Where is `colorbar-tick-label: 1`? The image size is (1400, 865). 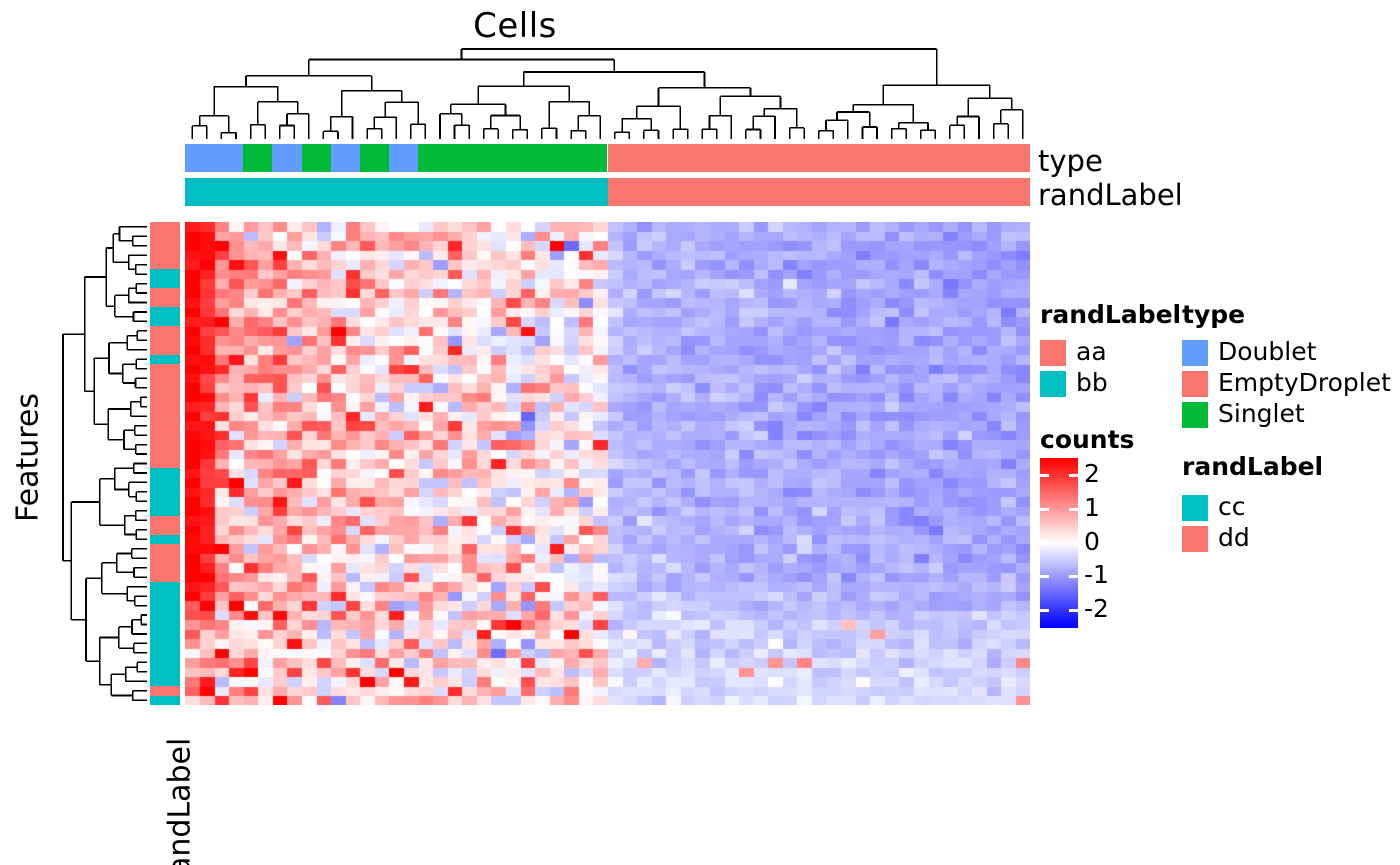 colorbar-tick-label: 1 is located at coordinates (1092, 507).